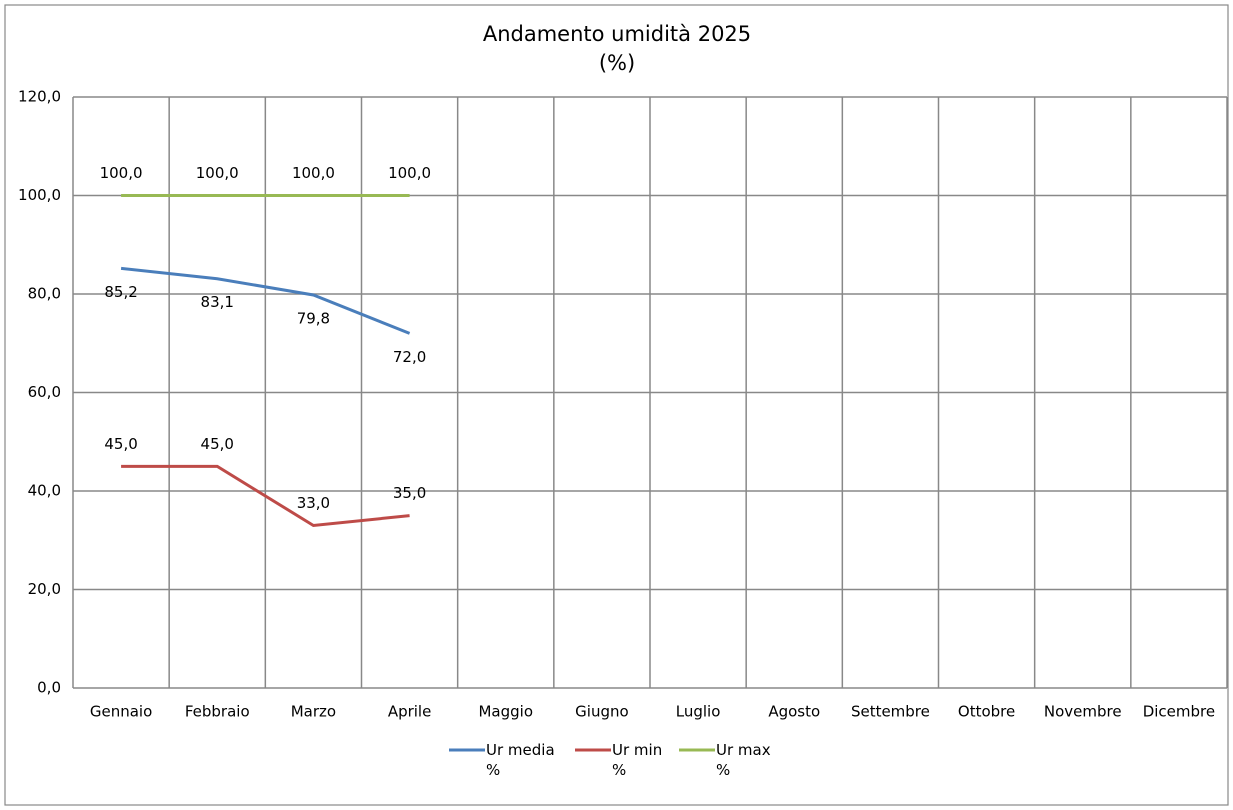 This screenshot has width=1233, height=810. Describe the element at coordinates (410, 712) in the screenshot. I see `x-tick-label: Aprile` at that location.